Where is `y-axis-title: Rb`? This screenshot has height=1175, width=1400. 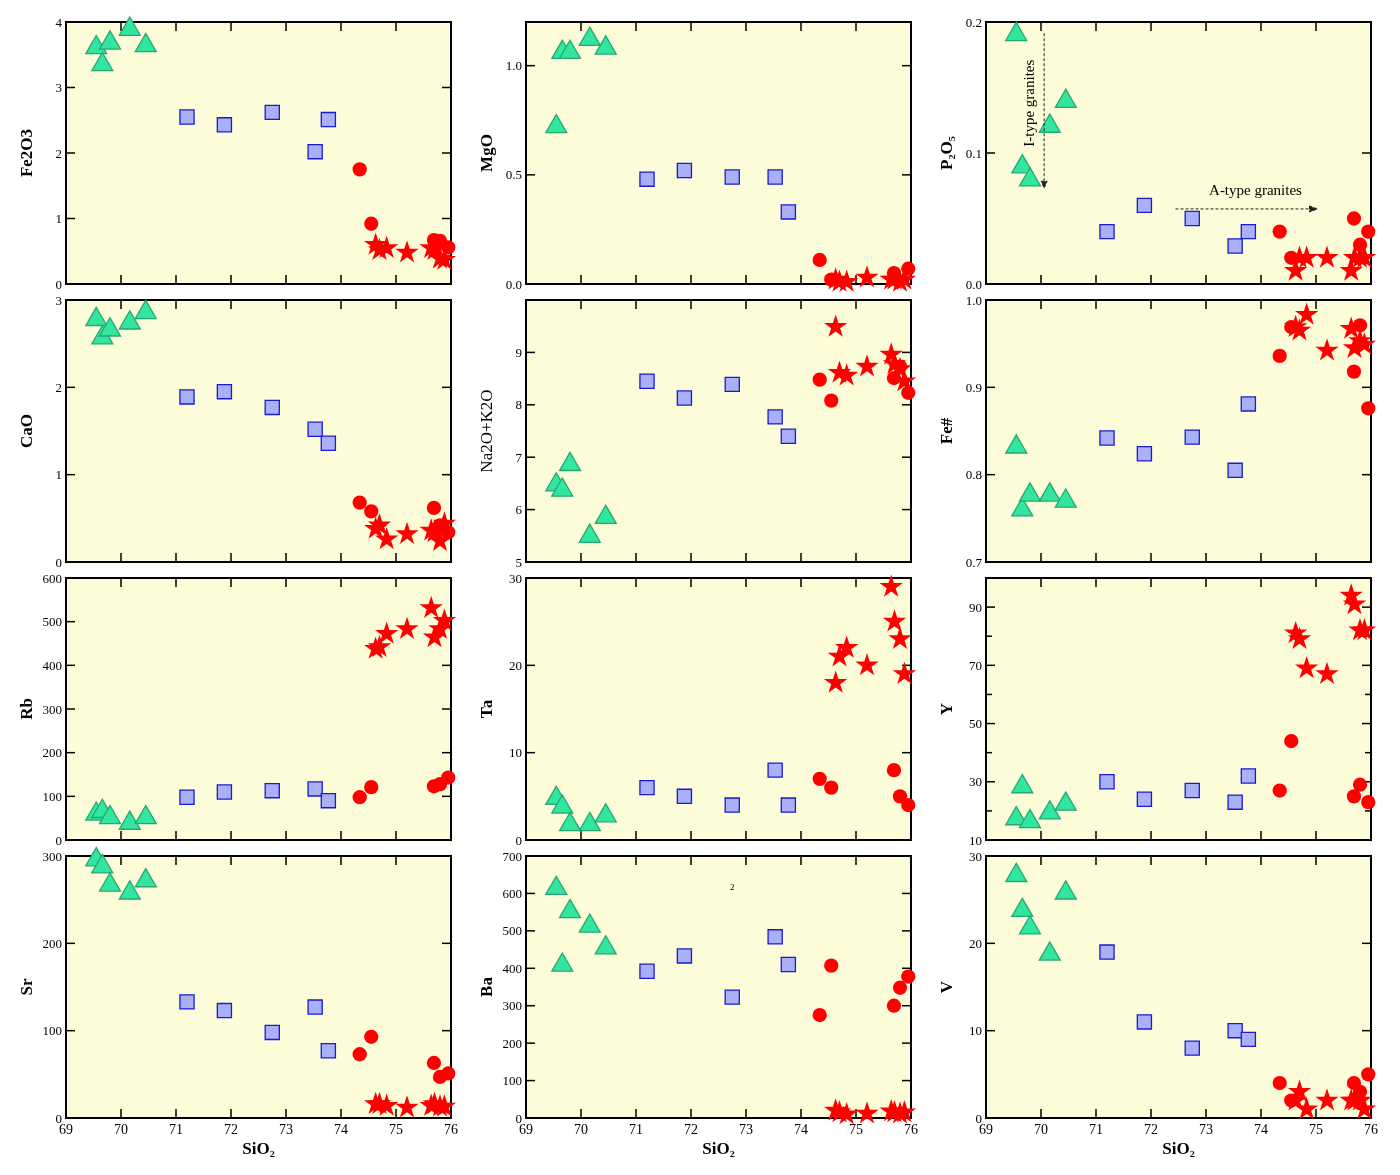 y-axis-title: Rb is located at coordinates (26, 709).